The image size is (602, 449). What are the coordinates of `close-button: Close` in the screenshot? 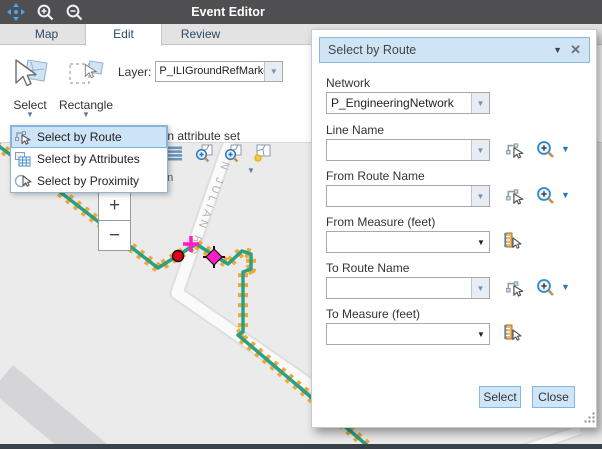 It's located at (553, 397).